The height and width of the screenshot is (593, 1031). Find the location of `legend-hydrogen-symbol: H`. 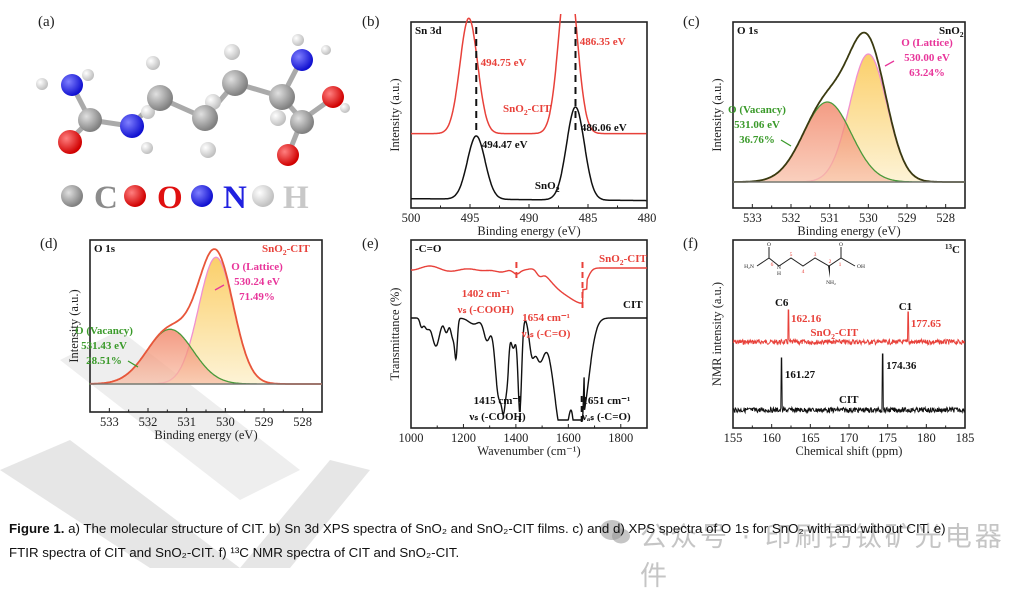

legend-hydrogen-symbol: H is located at coordinates (296, 198).